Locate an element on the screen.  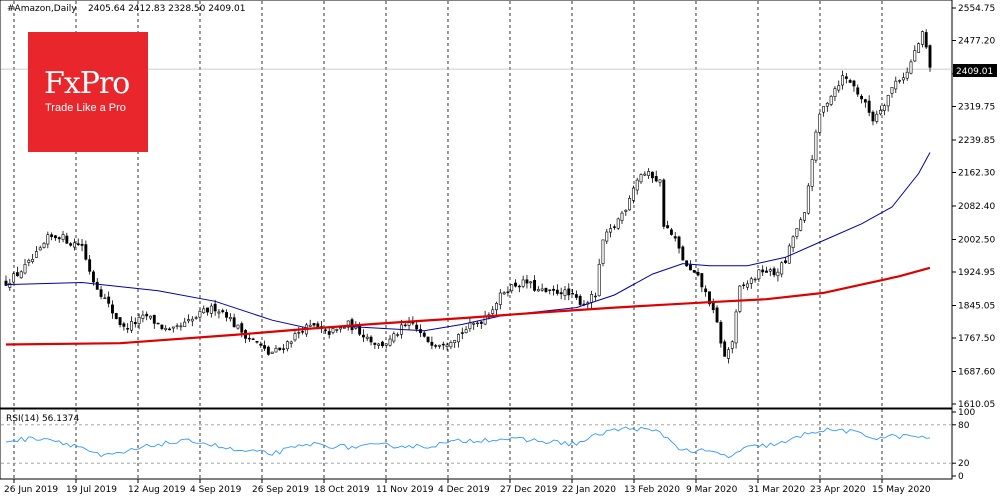
y-tick-label: 1610.05 is located at coordinates (976, 405).